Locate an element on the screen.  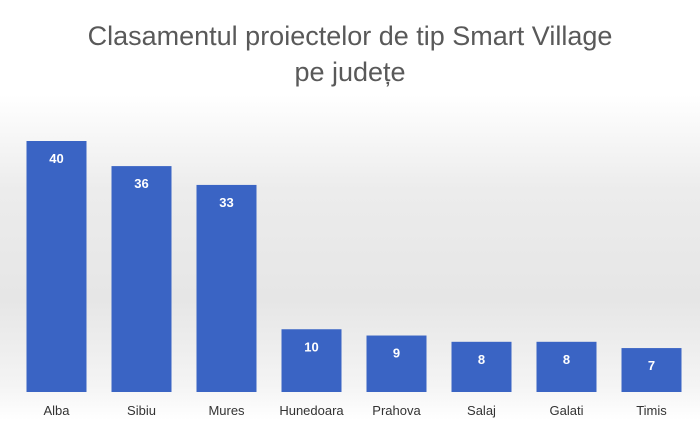
bar-timis is located at coordinates (651, 370).